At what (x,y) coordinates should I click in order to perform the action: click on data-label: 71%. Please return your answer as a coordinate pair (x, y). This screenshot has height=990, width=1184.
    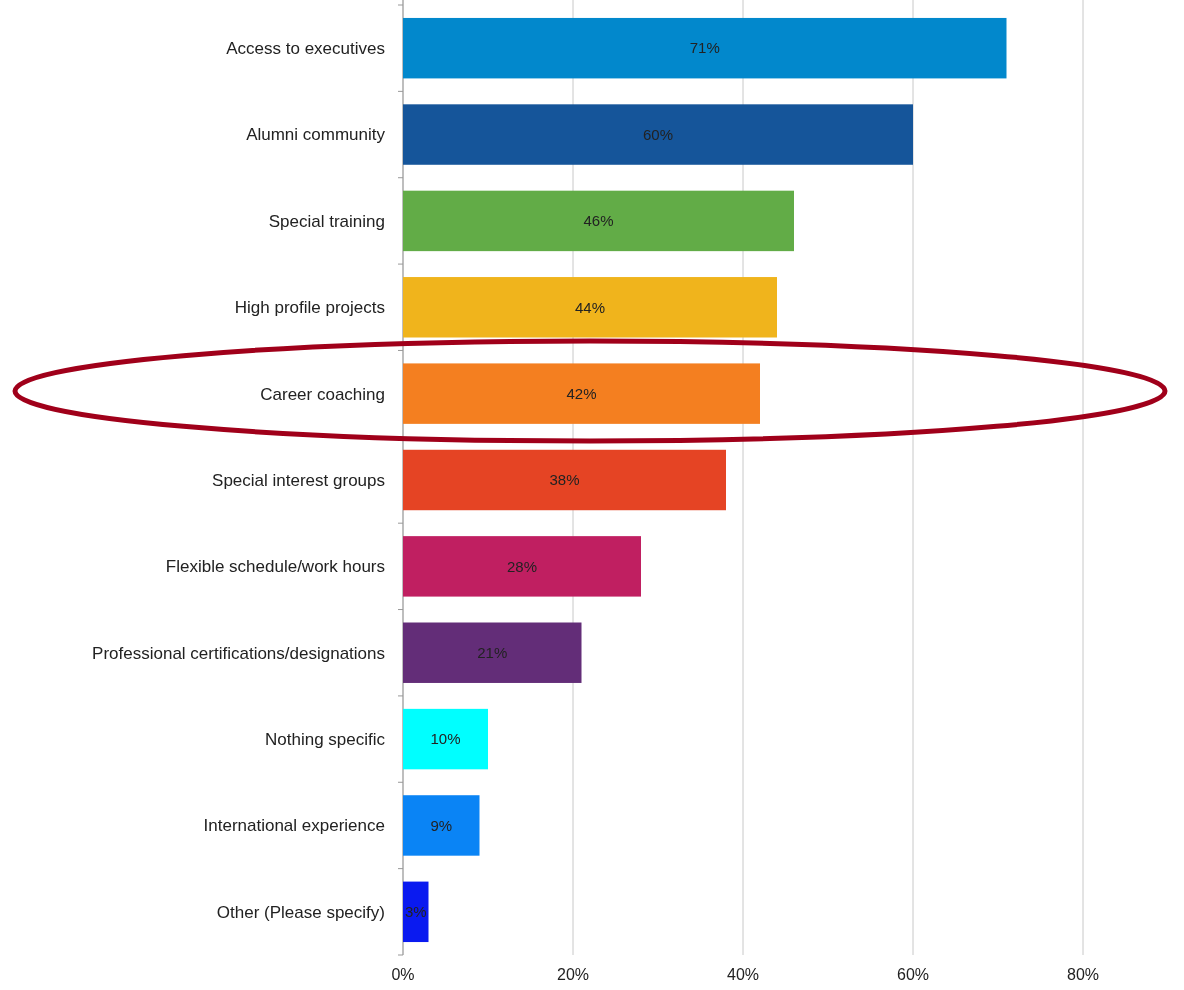
    Looking at the image, I should click on (704, 48).